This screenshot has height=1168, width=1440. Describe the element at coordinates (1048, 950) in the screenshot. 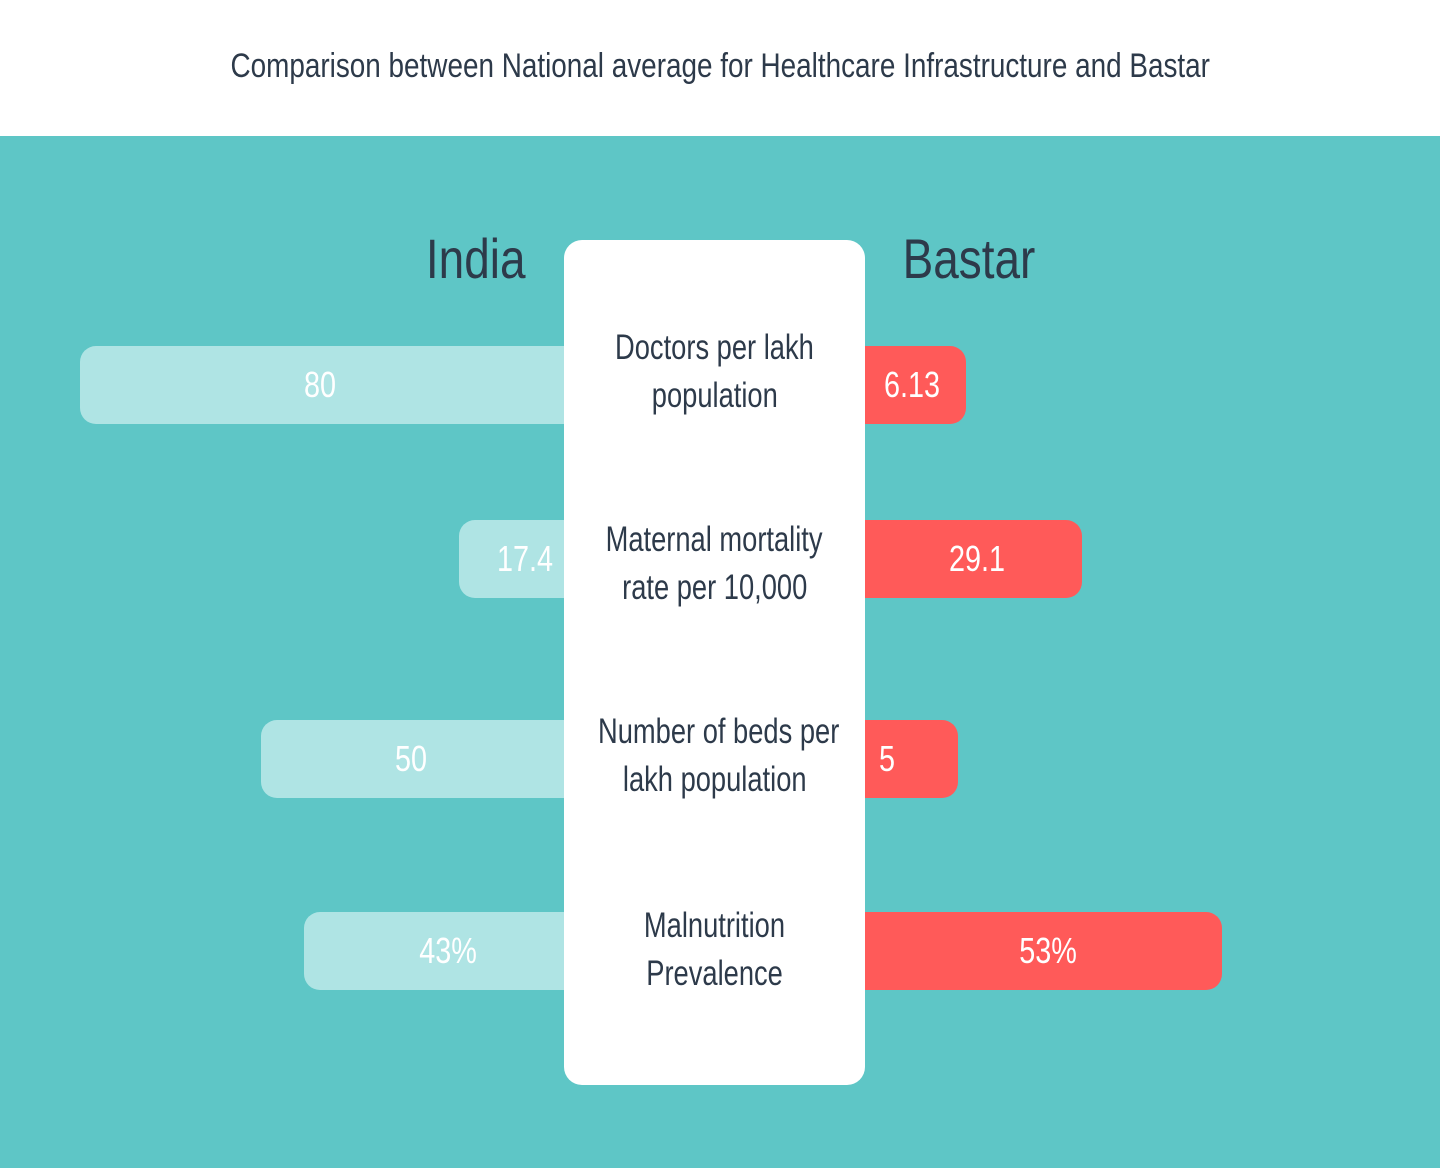

I see `bastar-value-label: 53%` at that location.